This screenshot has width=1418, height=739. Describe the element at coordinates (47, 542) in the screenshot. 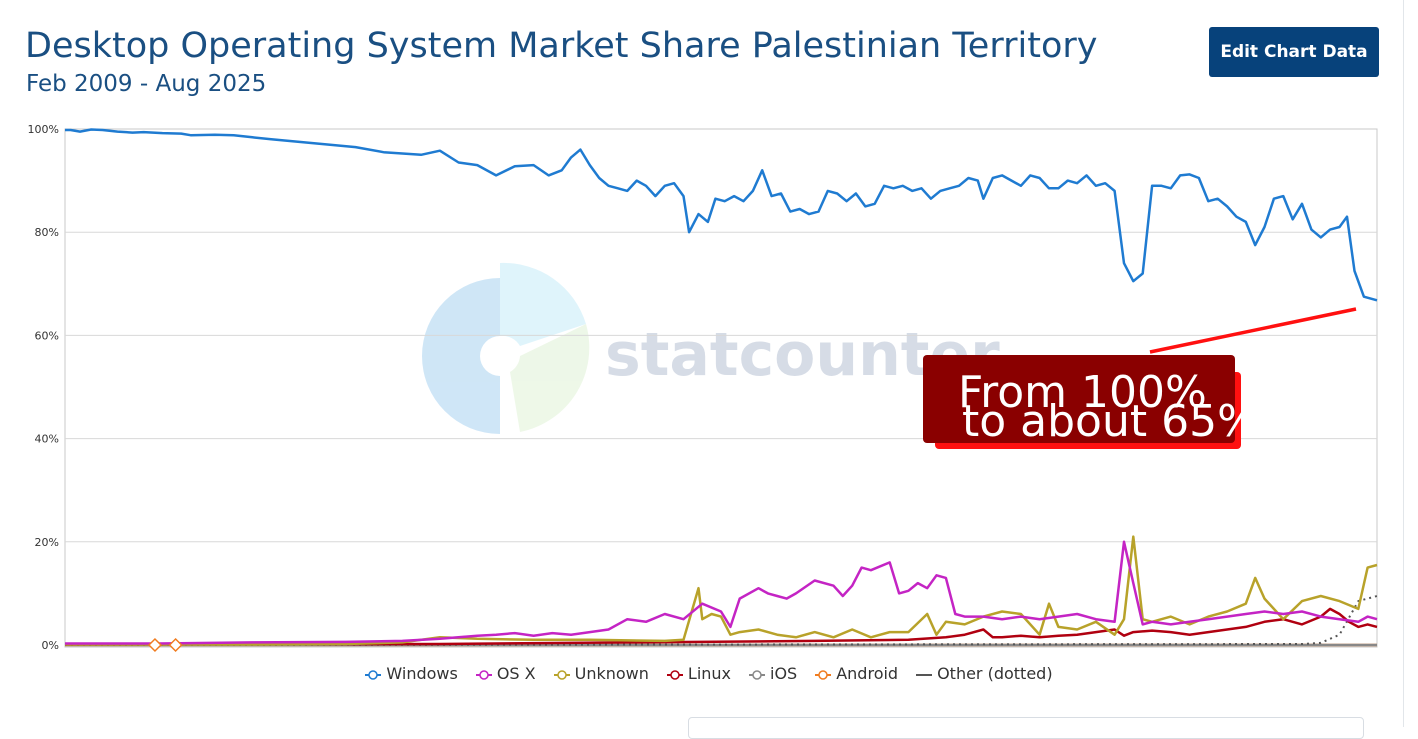

I see `y-tick-label: 20%` at that location.